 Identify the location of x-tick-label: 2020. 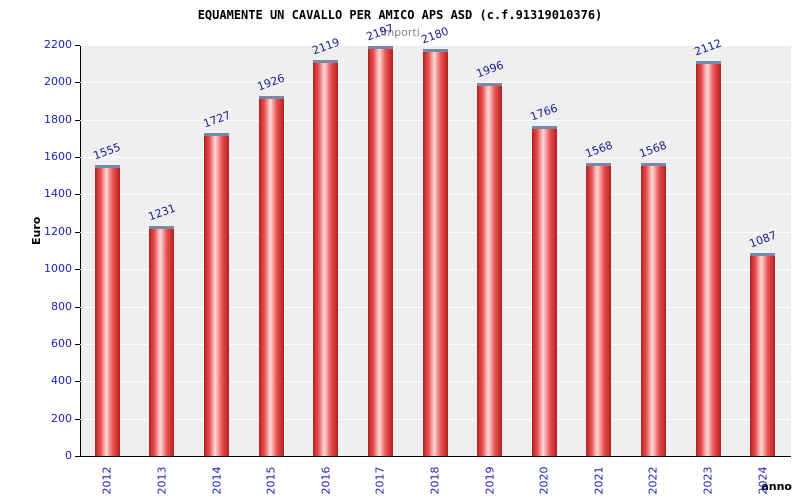
(544, 480).